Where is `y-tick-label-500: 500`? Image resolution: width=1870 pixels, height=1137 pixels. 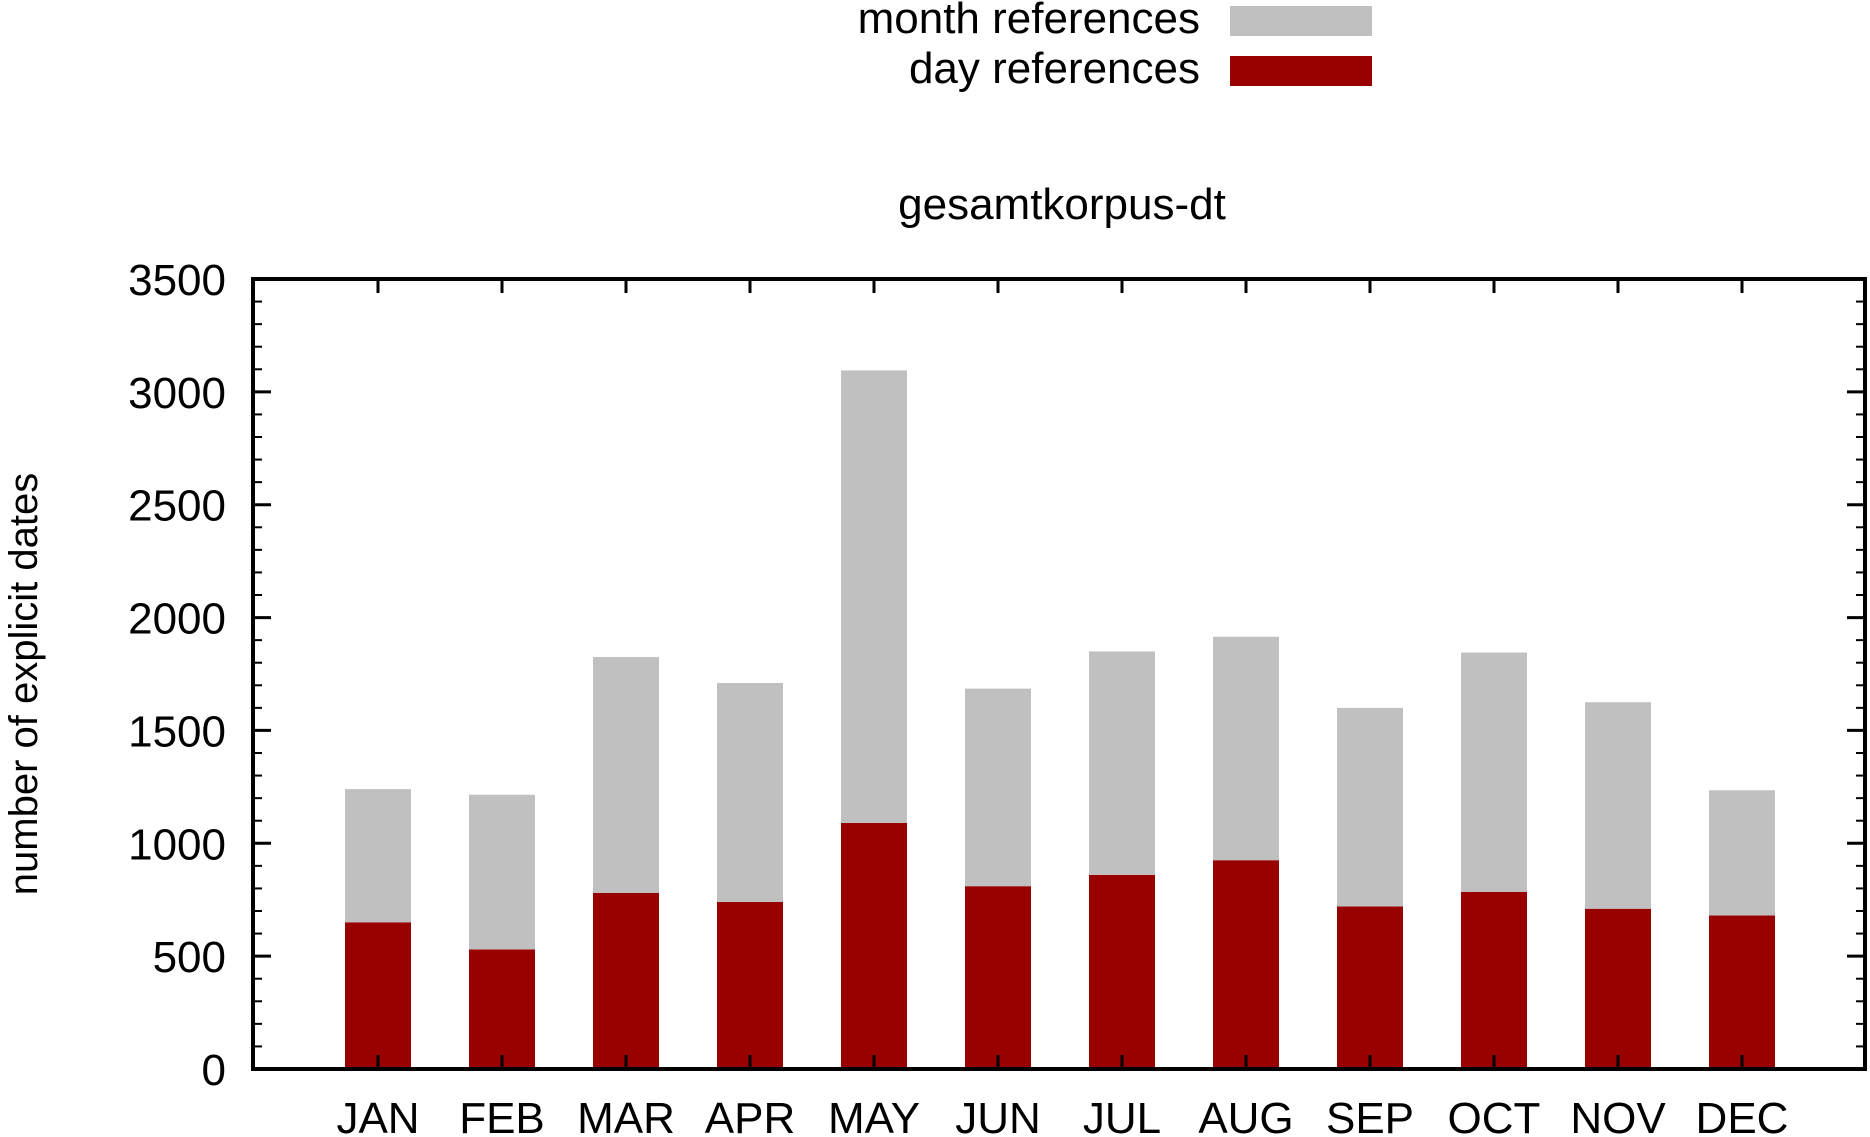
y-tick-label-500: 500 is located at coordinates (189, 957).